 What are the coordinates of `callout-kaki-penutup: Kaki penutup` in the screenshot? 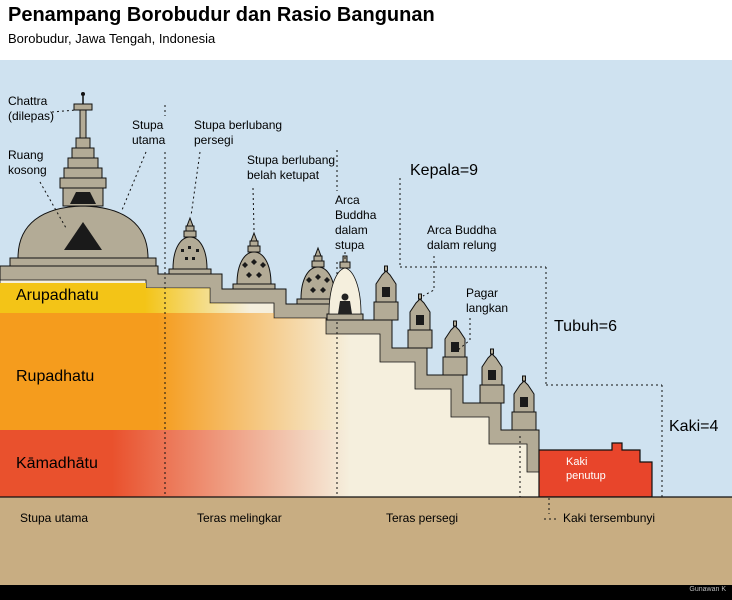 It's located at (586, 469).